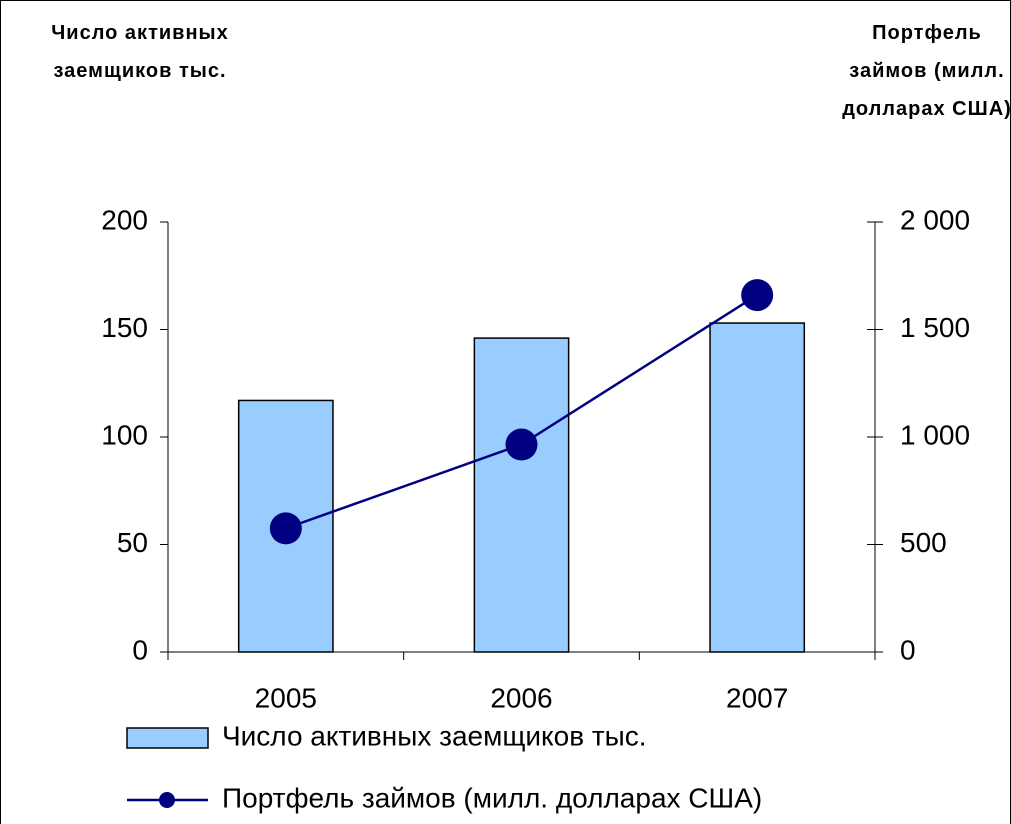 Image resolution: width=1011 pixels, height=824 pixels. I want to click on x-tick-label: 2007, so click(757, 697).